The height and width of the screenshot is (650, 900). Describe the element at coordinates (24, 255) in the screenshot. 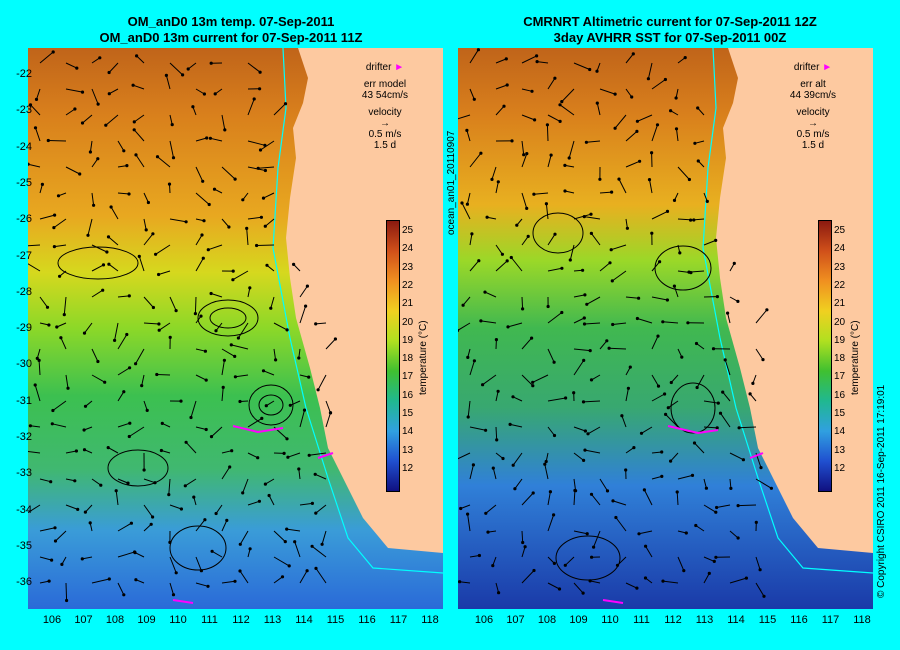

I see `latitude-tick: -27` at that location.